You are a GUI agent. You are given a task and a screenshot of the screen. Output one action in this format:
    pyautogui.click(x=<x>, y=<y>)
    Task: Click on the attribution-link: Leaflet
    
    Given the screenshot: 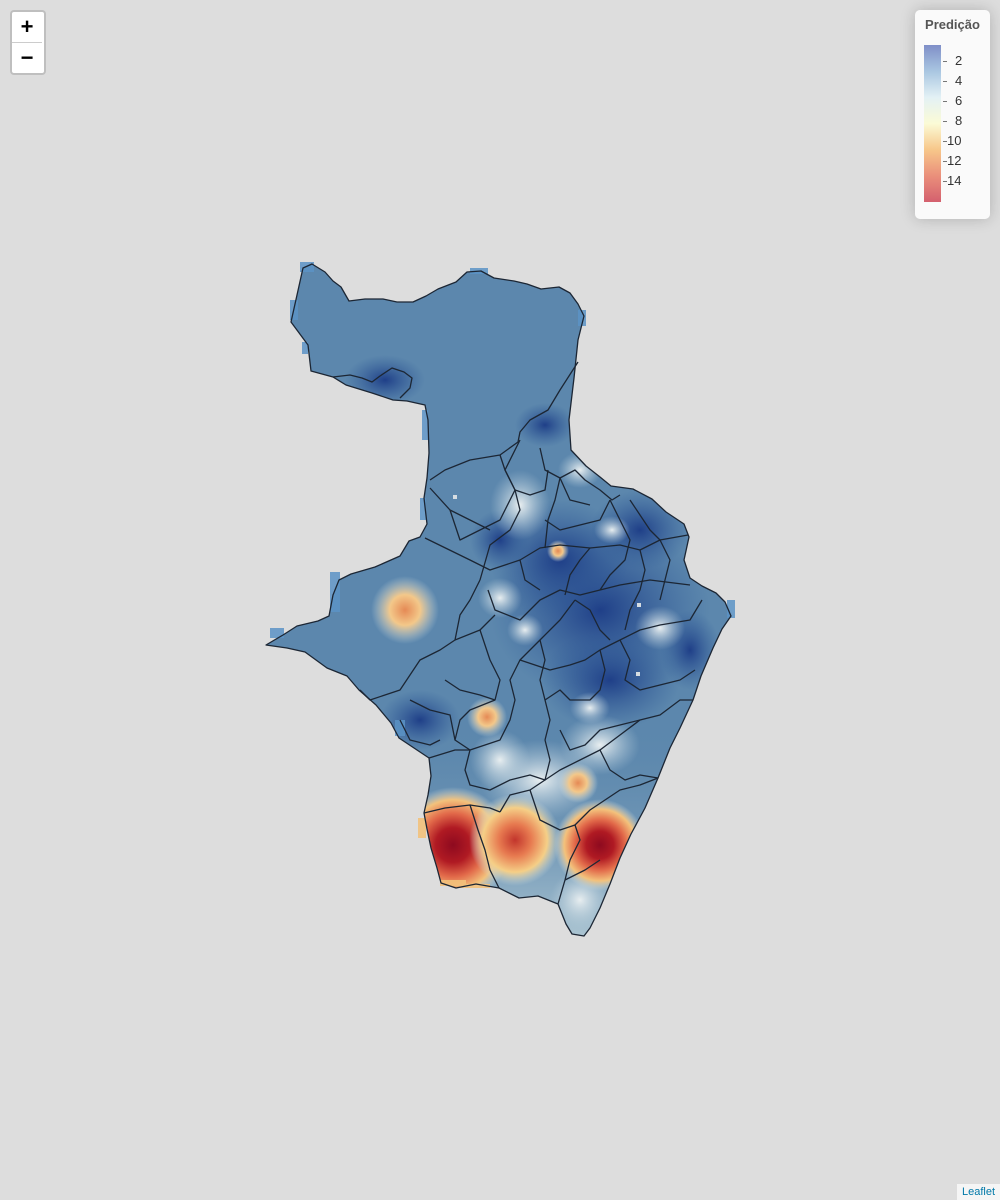 What is the action you would take?
    pyautogui.click(x=978, y=1192)
    